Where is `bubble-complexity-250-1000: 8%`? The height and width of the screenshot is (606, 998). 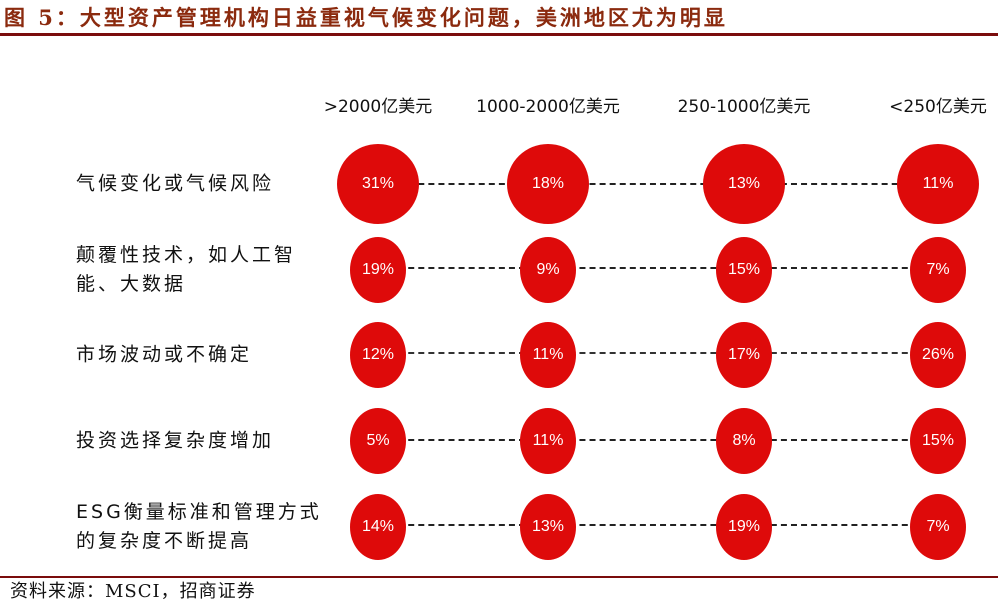
bubble-complexity-250-1000: 8% is located at coordinates (744, 441).